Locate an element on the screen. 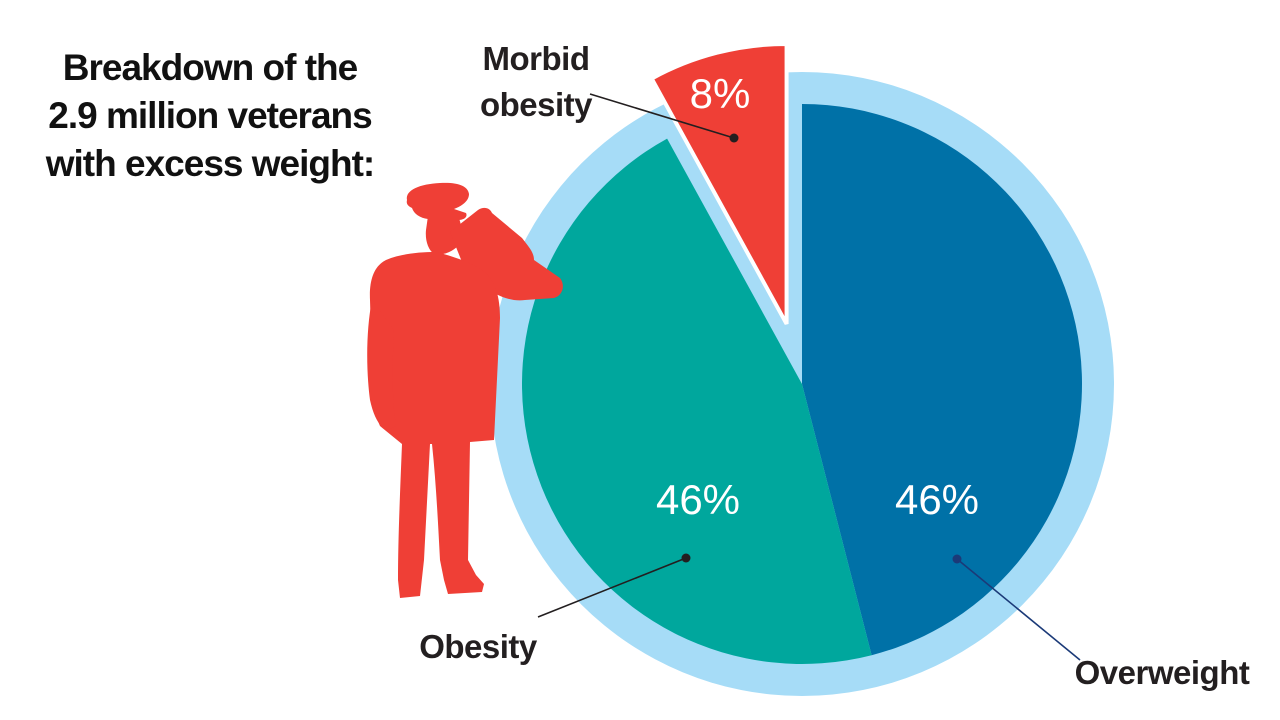 This screenshot has height=720, width=1280. slice-label-obesity: 46% is located at coordinates (698, 499).